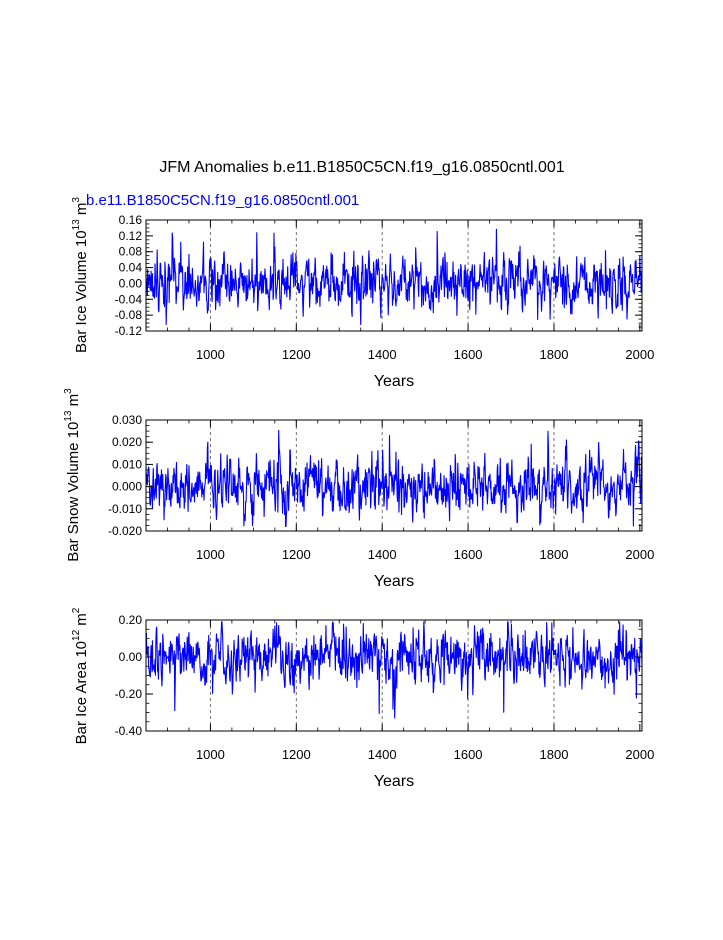 This screenshot has width=723, height=940. What do you see at coordinates (76, 635) in the screenshot?
I see `ylabel-exp1: 12` at bounding box center [76, 635].